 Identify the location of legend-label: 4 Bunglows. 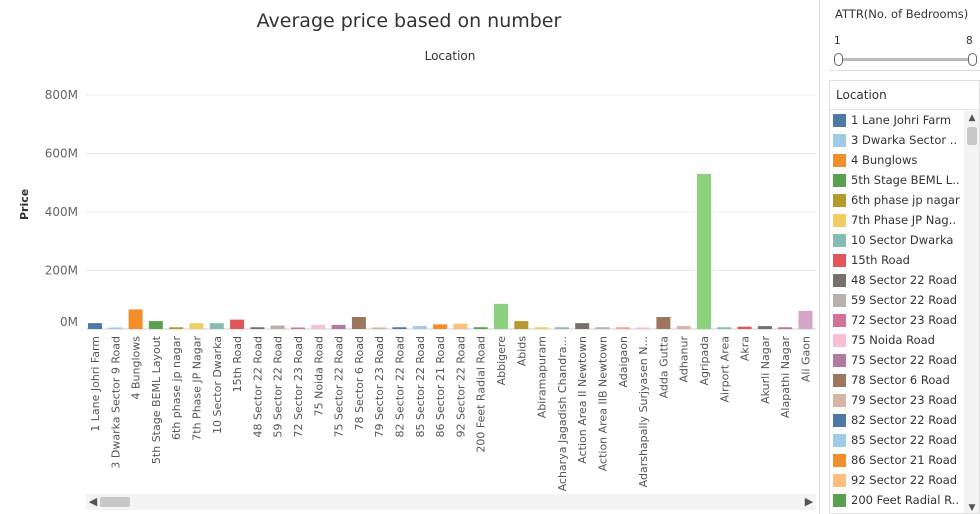
(884, 160).